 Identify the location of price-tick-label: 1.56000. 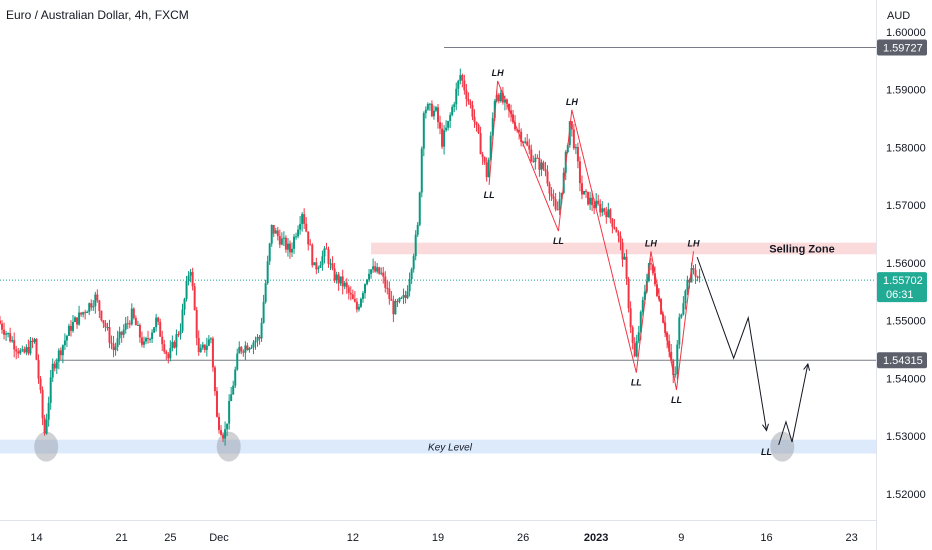
(906, 264).